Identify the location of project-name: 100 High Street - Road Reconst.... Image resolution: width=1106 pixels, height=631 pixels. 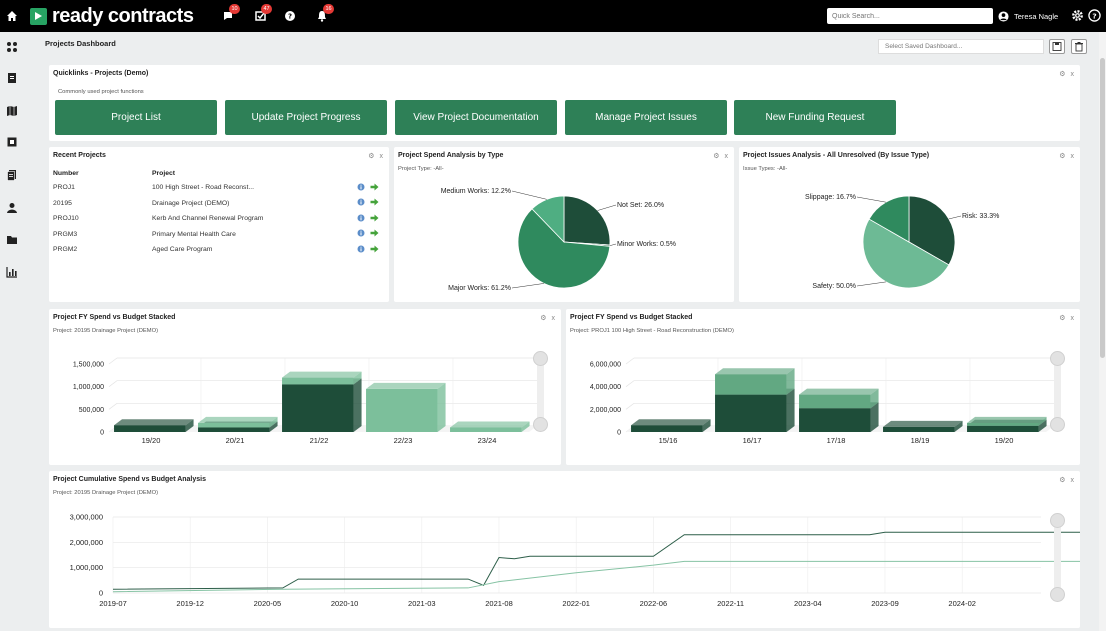
(203, 188).